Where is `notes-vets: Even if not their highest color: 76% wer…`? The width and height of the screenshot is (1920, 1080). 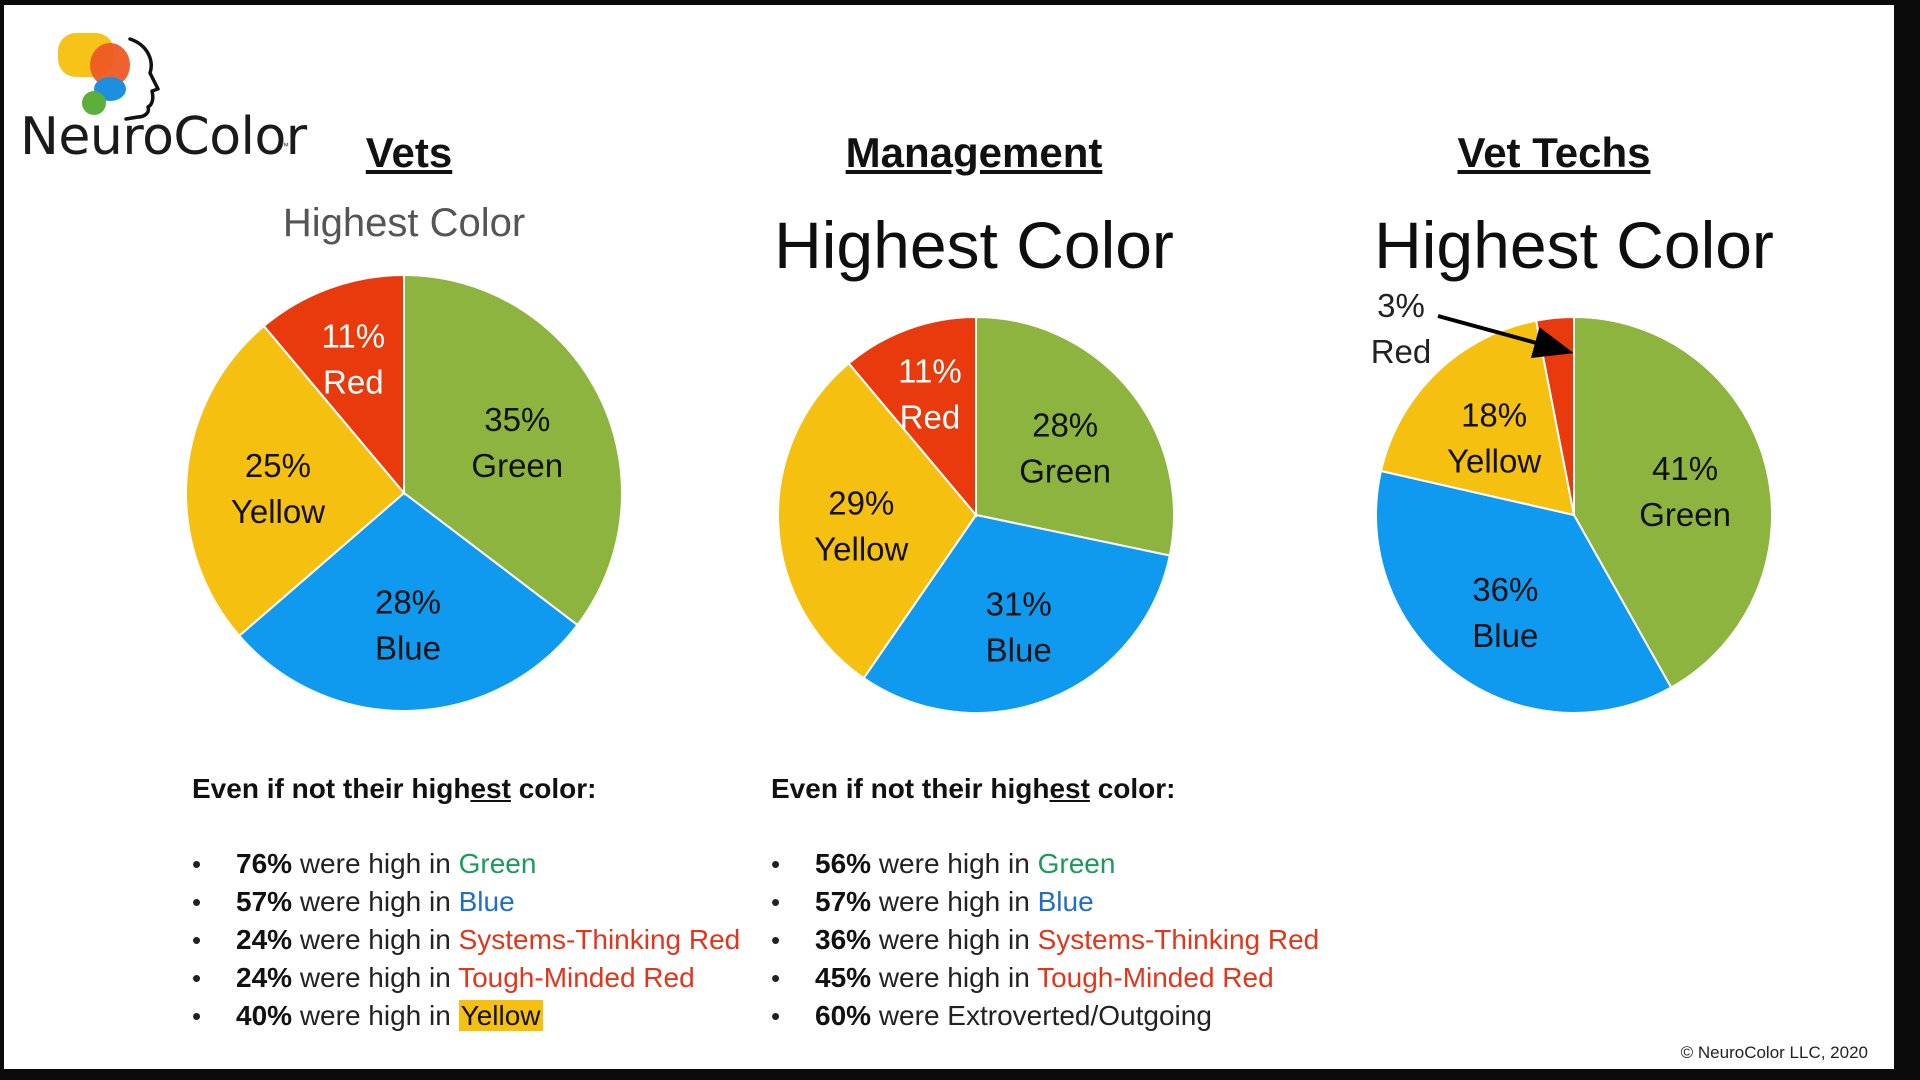 notes-vets: Even if not their highest color: 76% wer… is located at coordinates (466, 904).